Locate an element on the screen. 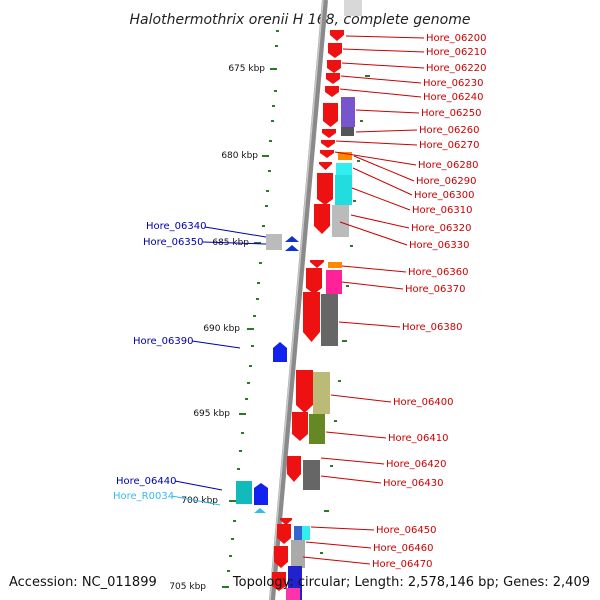 This screenshot has width=600, height=600. gene-label: Hore_06450 is located at coordinates (406, 530).